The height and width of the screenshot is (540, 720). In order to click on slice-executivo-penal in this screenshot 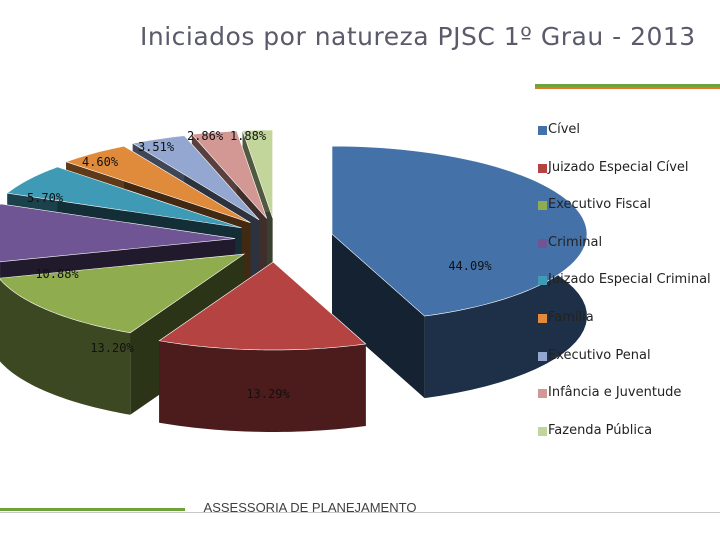, I will do `click(195, 178)`.